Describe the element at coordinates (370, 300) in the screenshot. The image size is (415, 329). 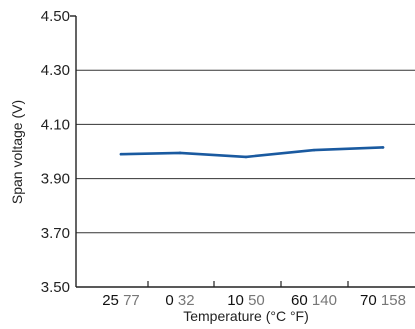
I see `x-tick-celsius: 70` at that location.